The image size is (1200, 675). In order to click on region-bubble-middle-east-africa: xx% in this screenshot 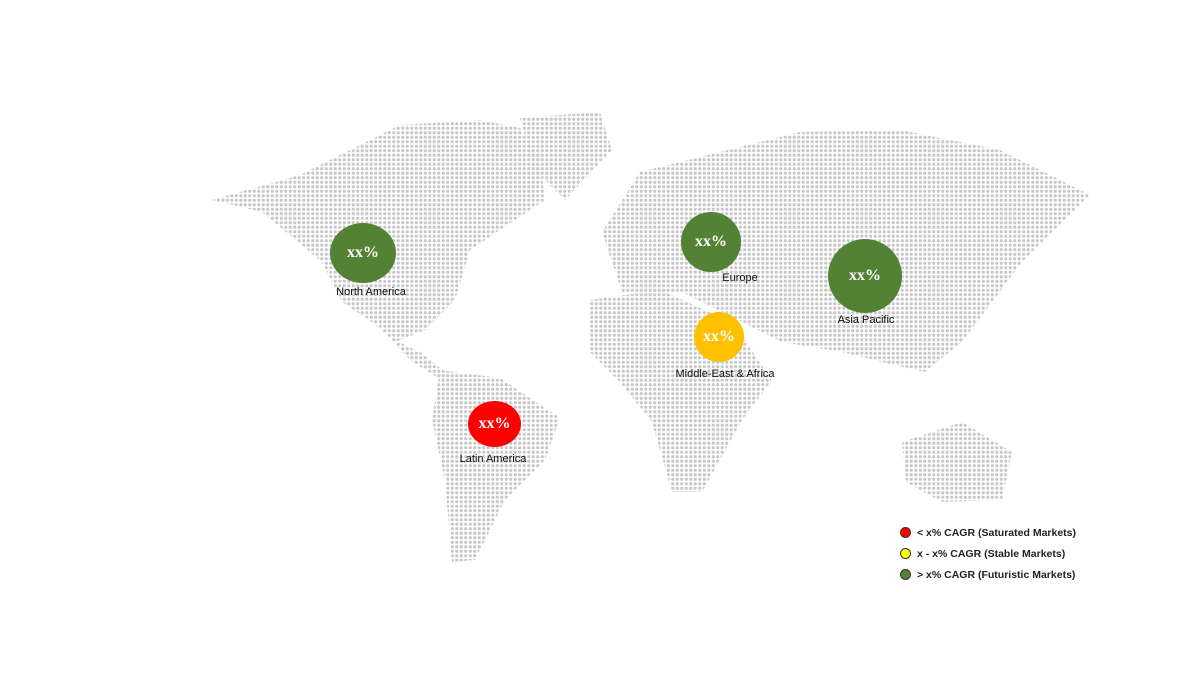, I will do `click(719, 337)`.